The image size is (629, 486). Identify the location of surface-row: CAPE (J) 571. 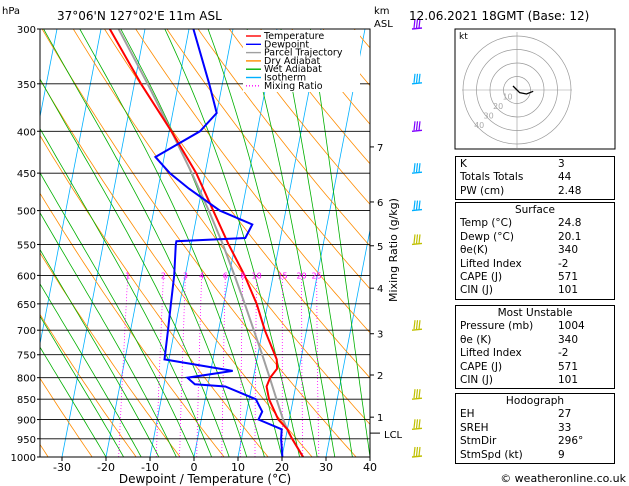
(519, 276).